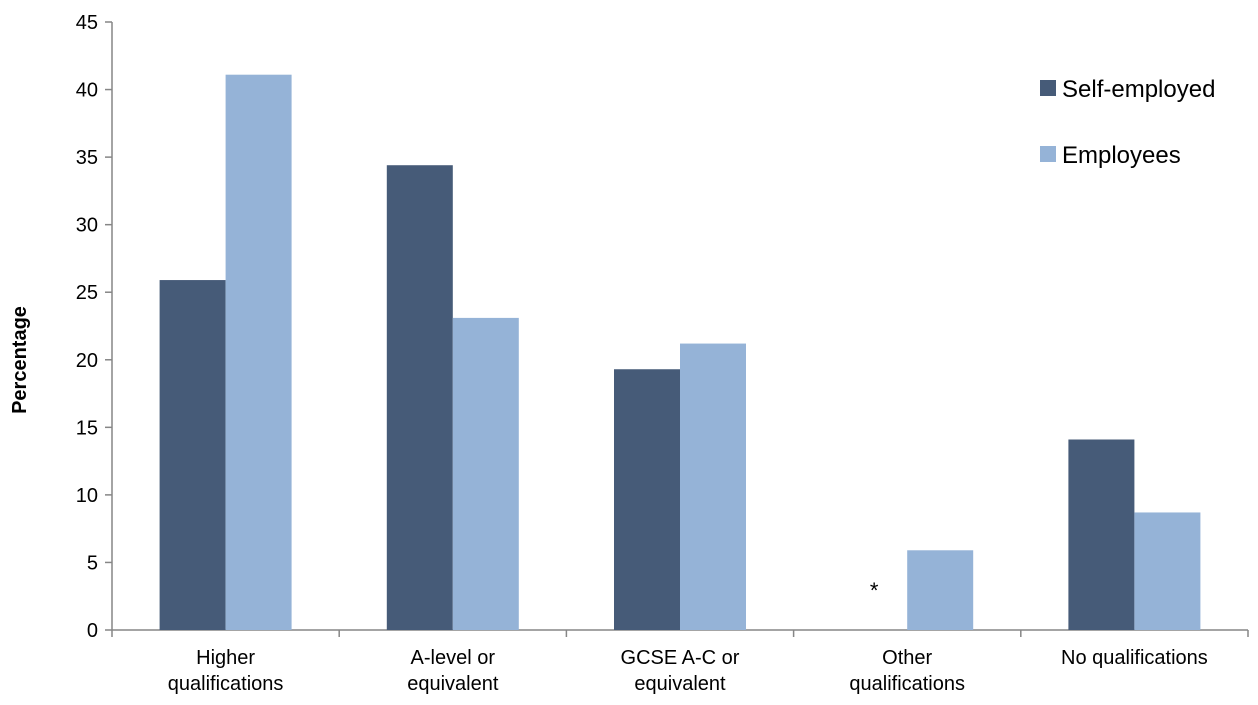  What do you see at coordinates (92, 563) in the screenshot?
I see `y-tick-label: 5` at bounding box center [92, 563].